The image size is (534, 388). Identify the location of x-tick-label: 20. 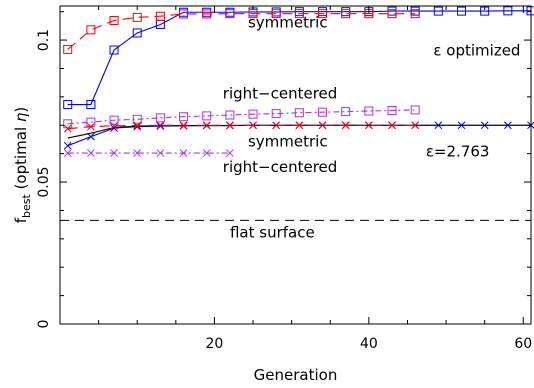
(215, 344).